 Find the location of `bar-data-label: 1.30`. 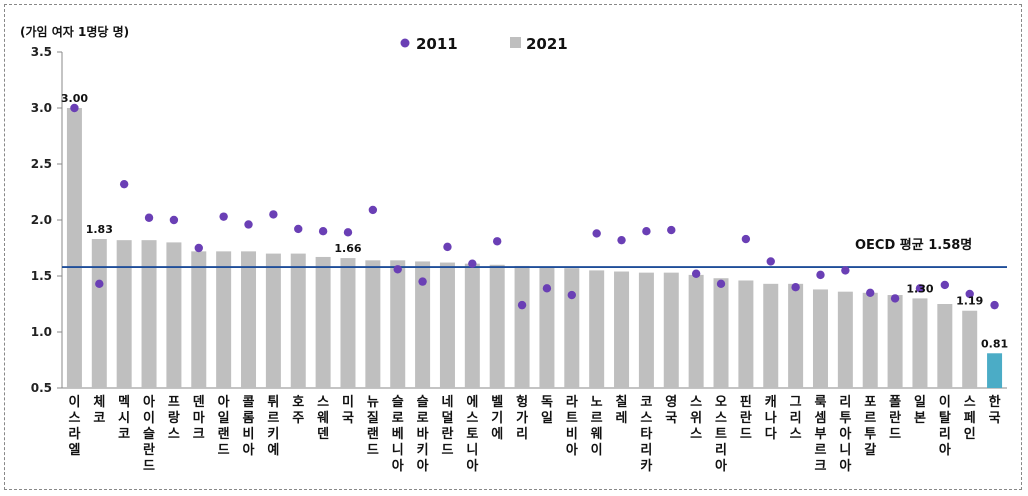

bar-data-label: 1.30 is located at coordinates (919, 288).